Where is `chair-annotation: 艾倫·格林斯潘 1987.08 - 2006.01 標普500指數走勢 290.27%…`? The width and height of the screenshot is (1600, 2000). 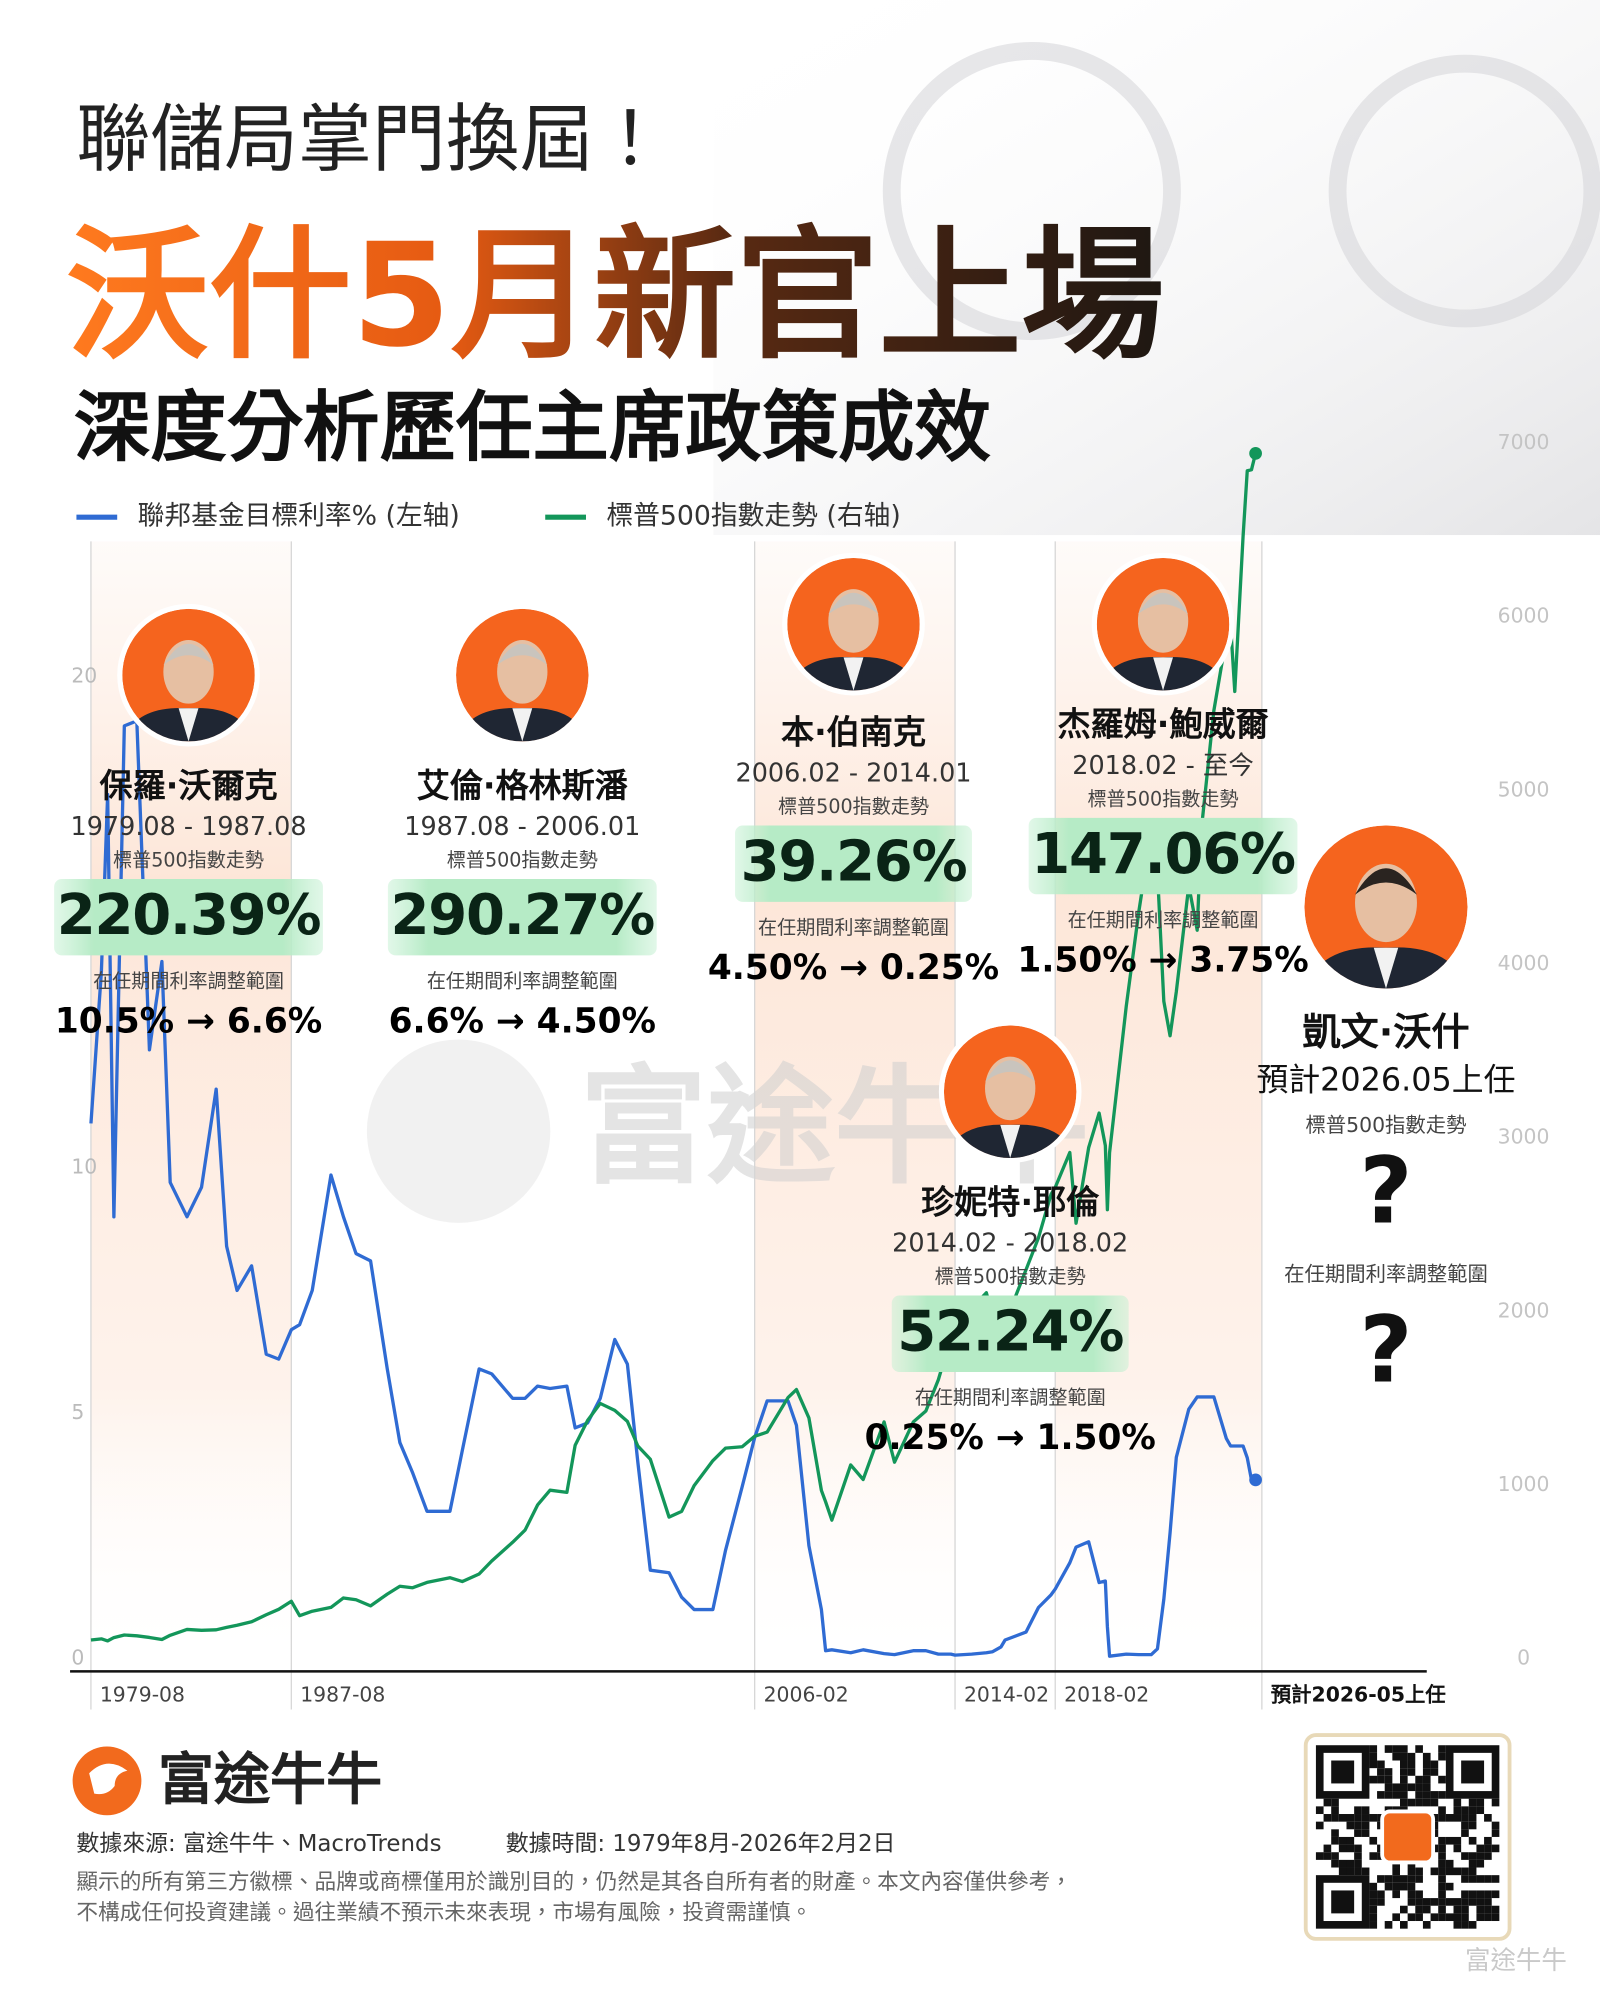 chair-annotation: 艾倫·格林斯潘 1987.08 - 2006.01 標普500指數走勢 290.27%… is located at coordinates (522, 822).